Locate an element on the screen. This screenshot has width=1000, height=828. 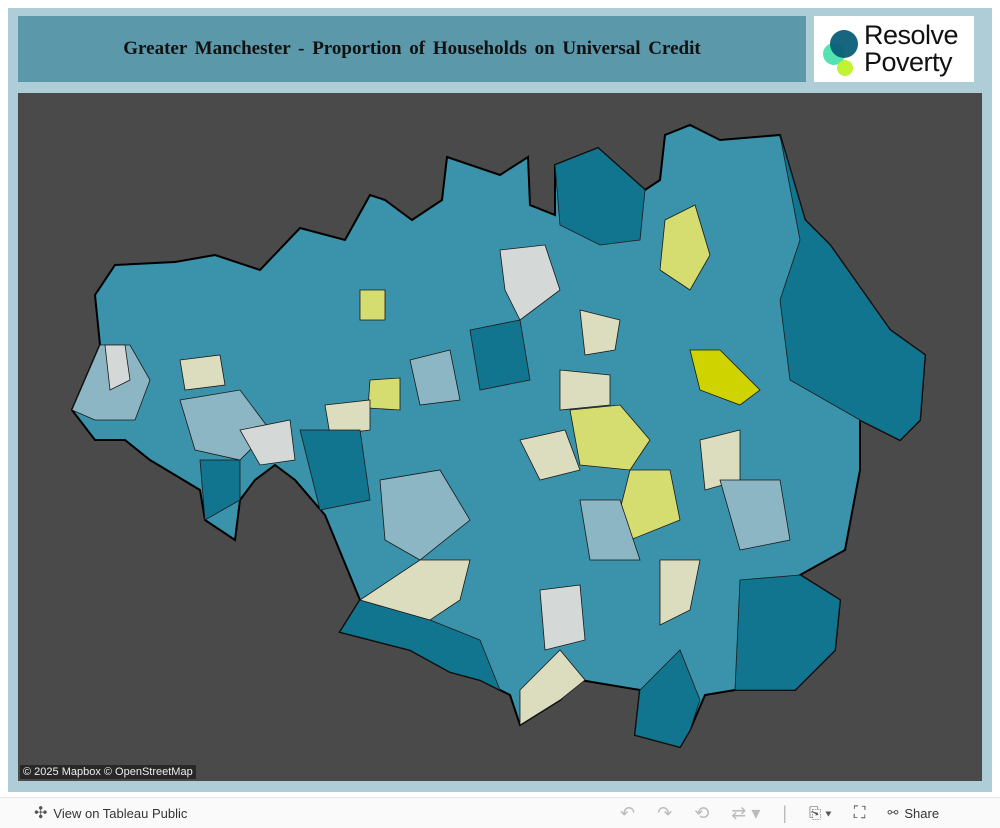
view-on-tableau-button: ✣ View on Tableau Public is located at coordinates (111, 813).